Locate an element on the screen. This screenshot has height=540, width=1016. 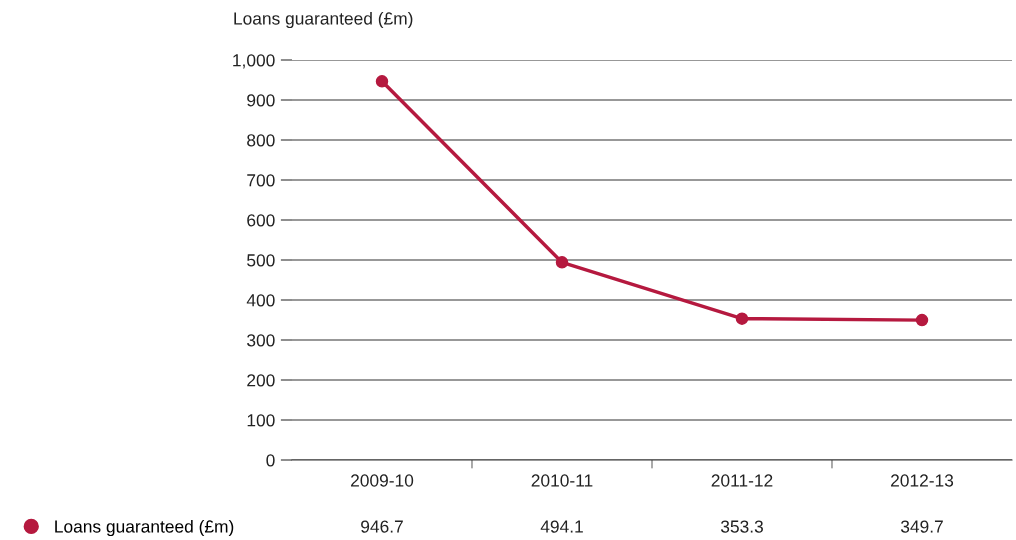
y-tick-label: 500 is located at coordinates (261, 260).